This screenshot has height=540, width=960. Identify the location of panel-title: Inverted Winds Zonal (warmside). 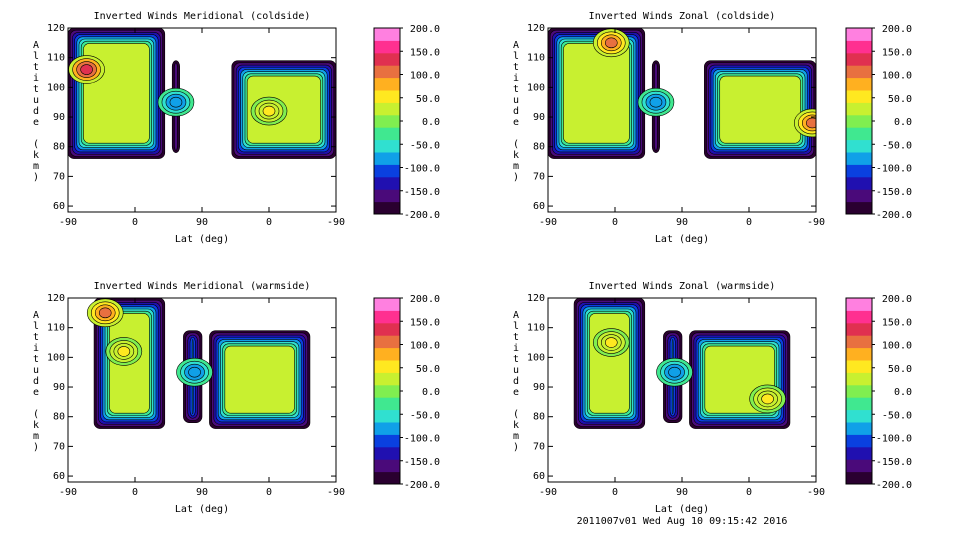
(682, 286).